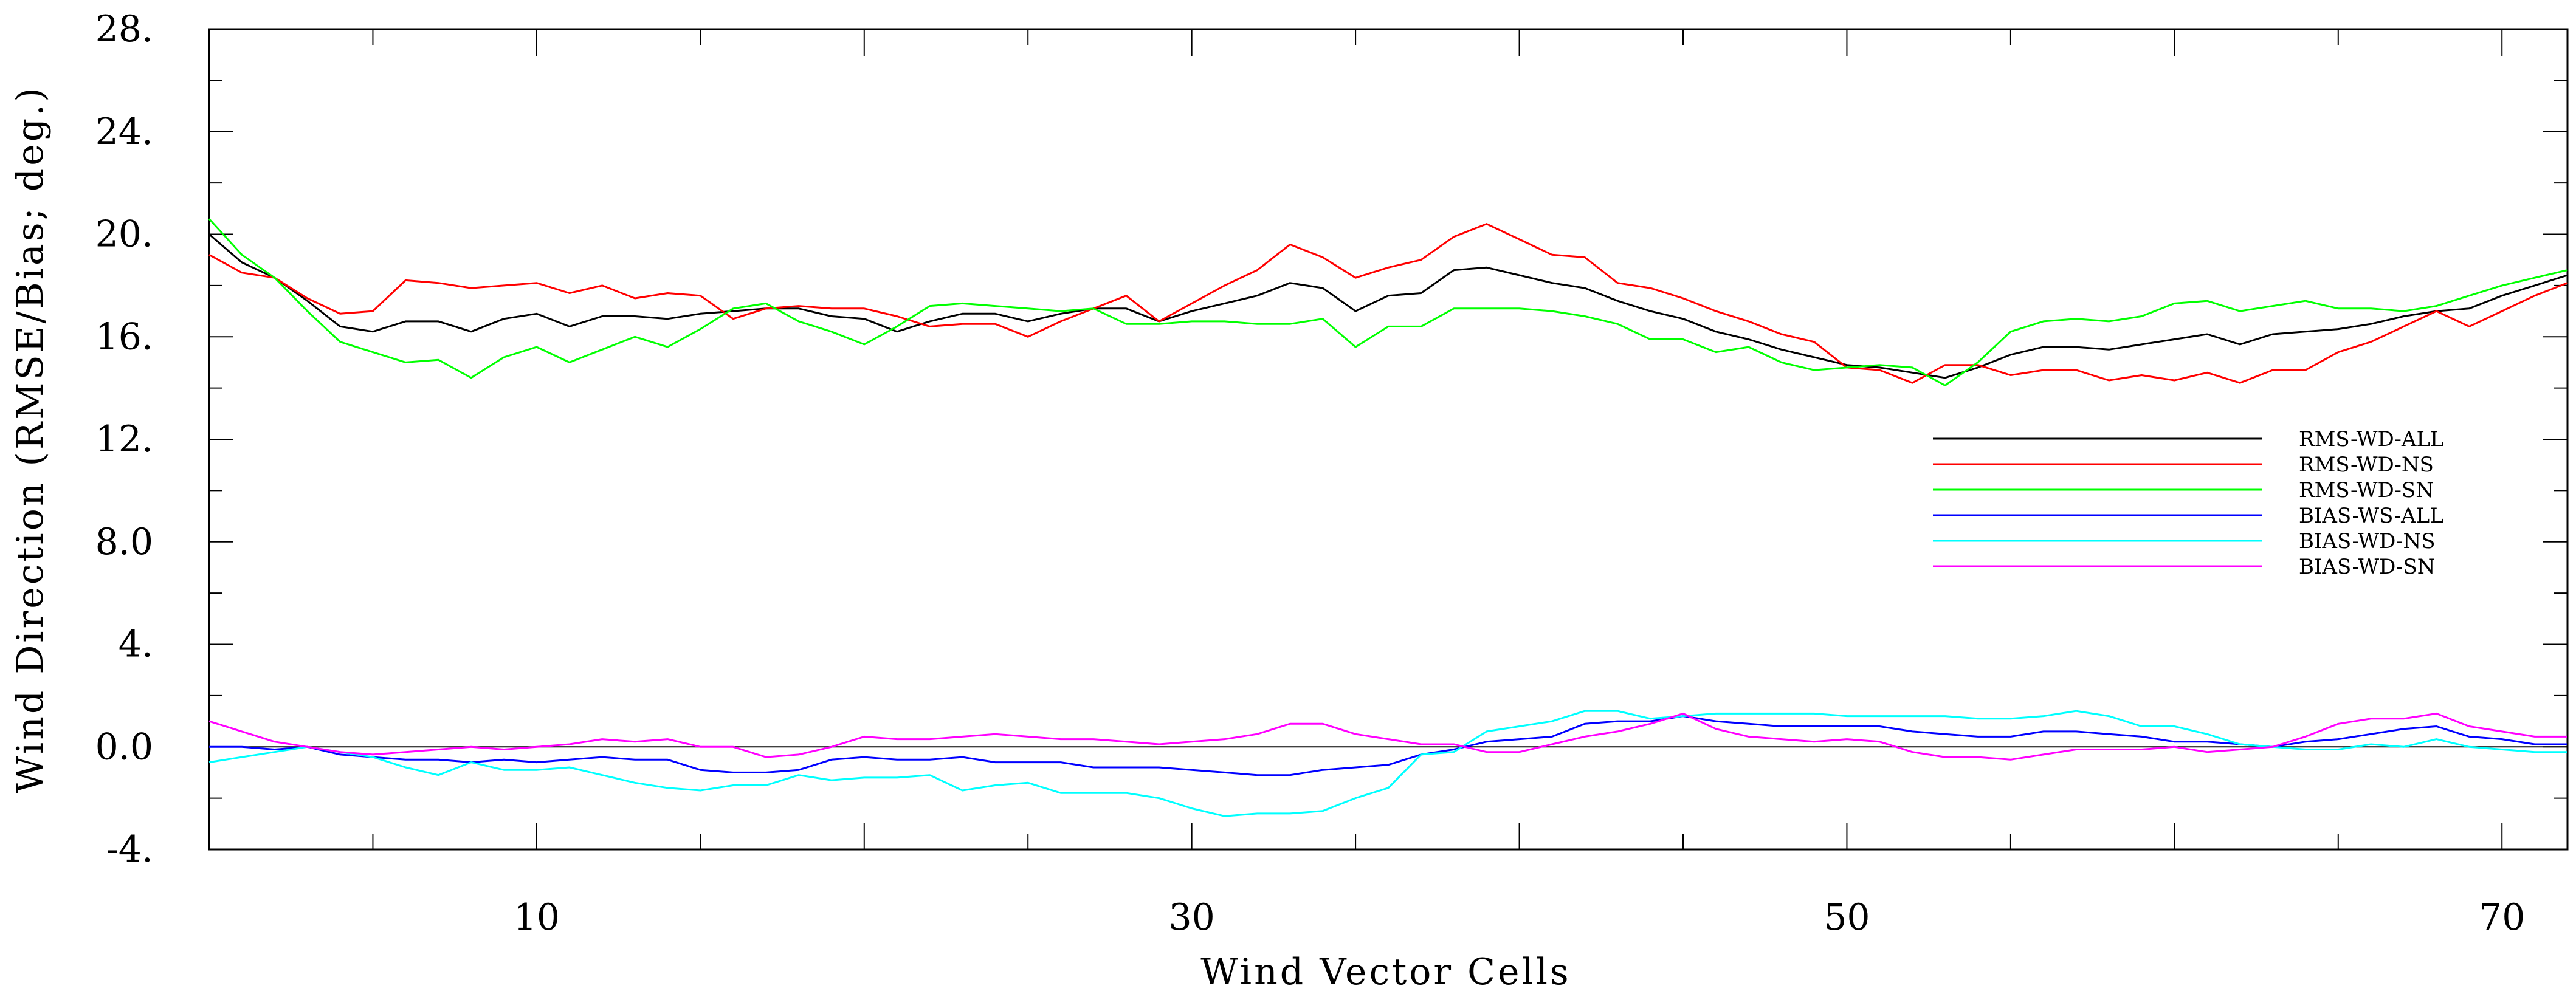  I want to click on y-tick-label: 4., so click(136, 644).